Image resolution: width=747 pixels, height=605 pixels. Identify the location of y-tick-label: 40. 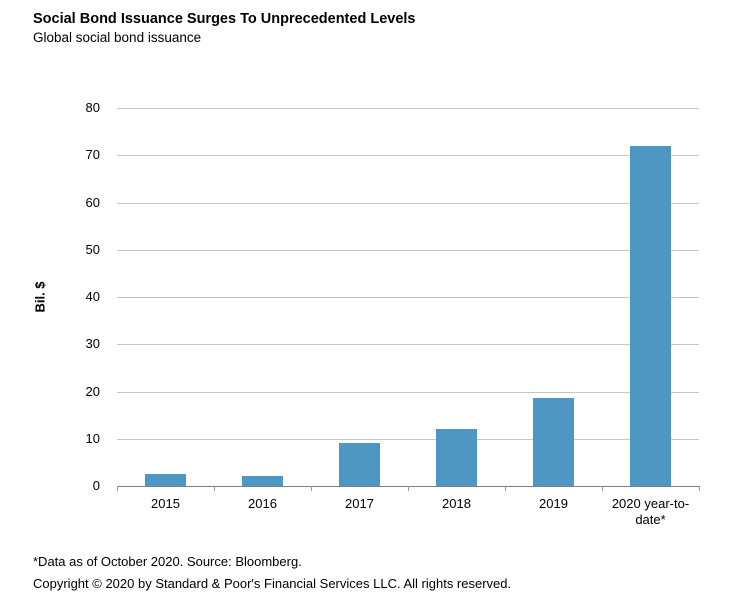
(92, 296).